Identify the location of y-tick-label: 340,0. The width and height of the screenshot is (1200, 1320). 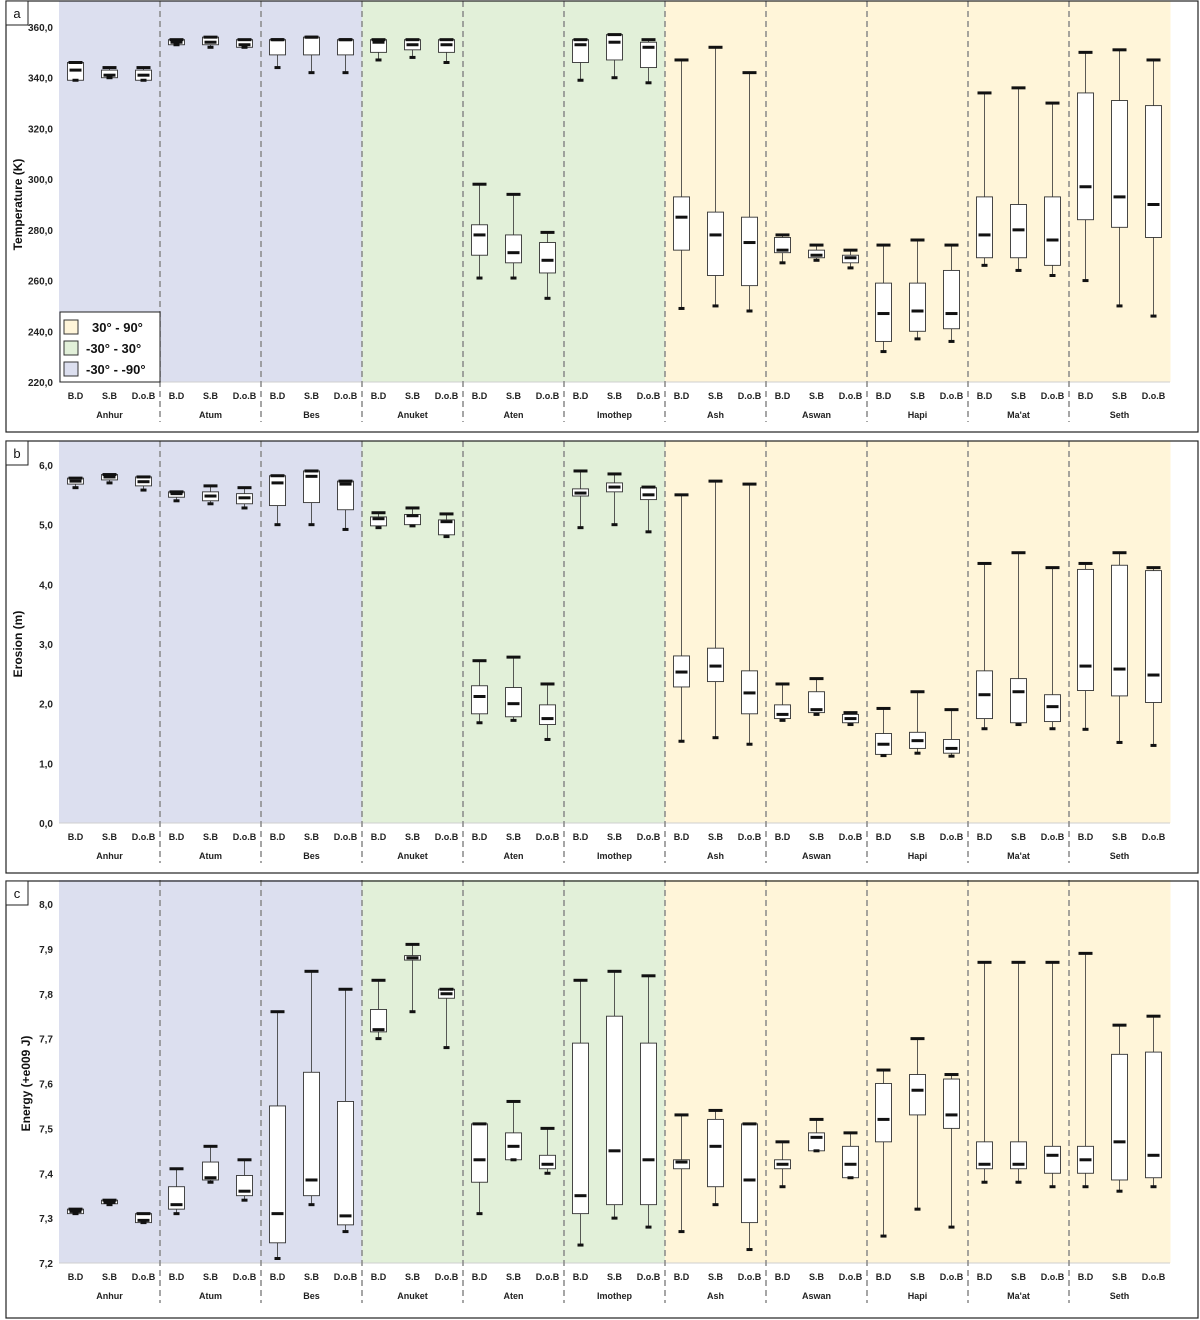
(40, 79).